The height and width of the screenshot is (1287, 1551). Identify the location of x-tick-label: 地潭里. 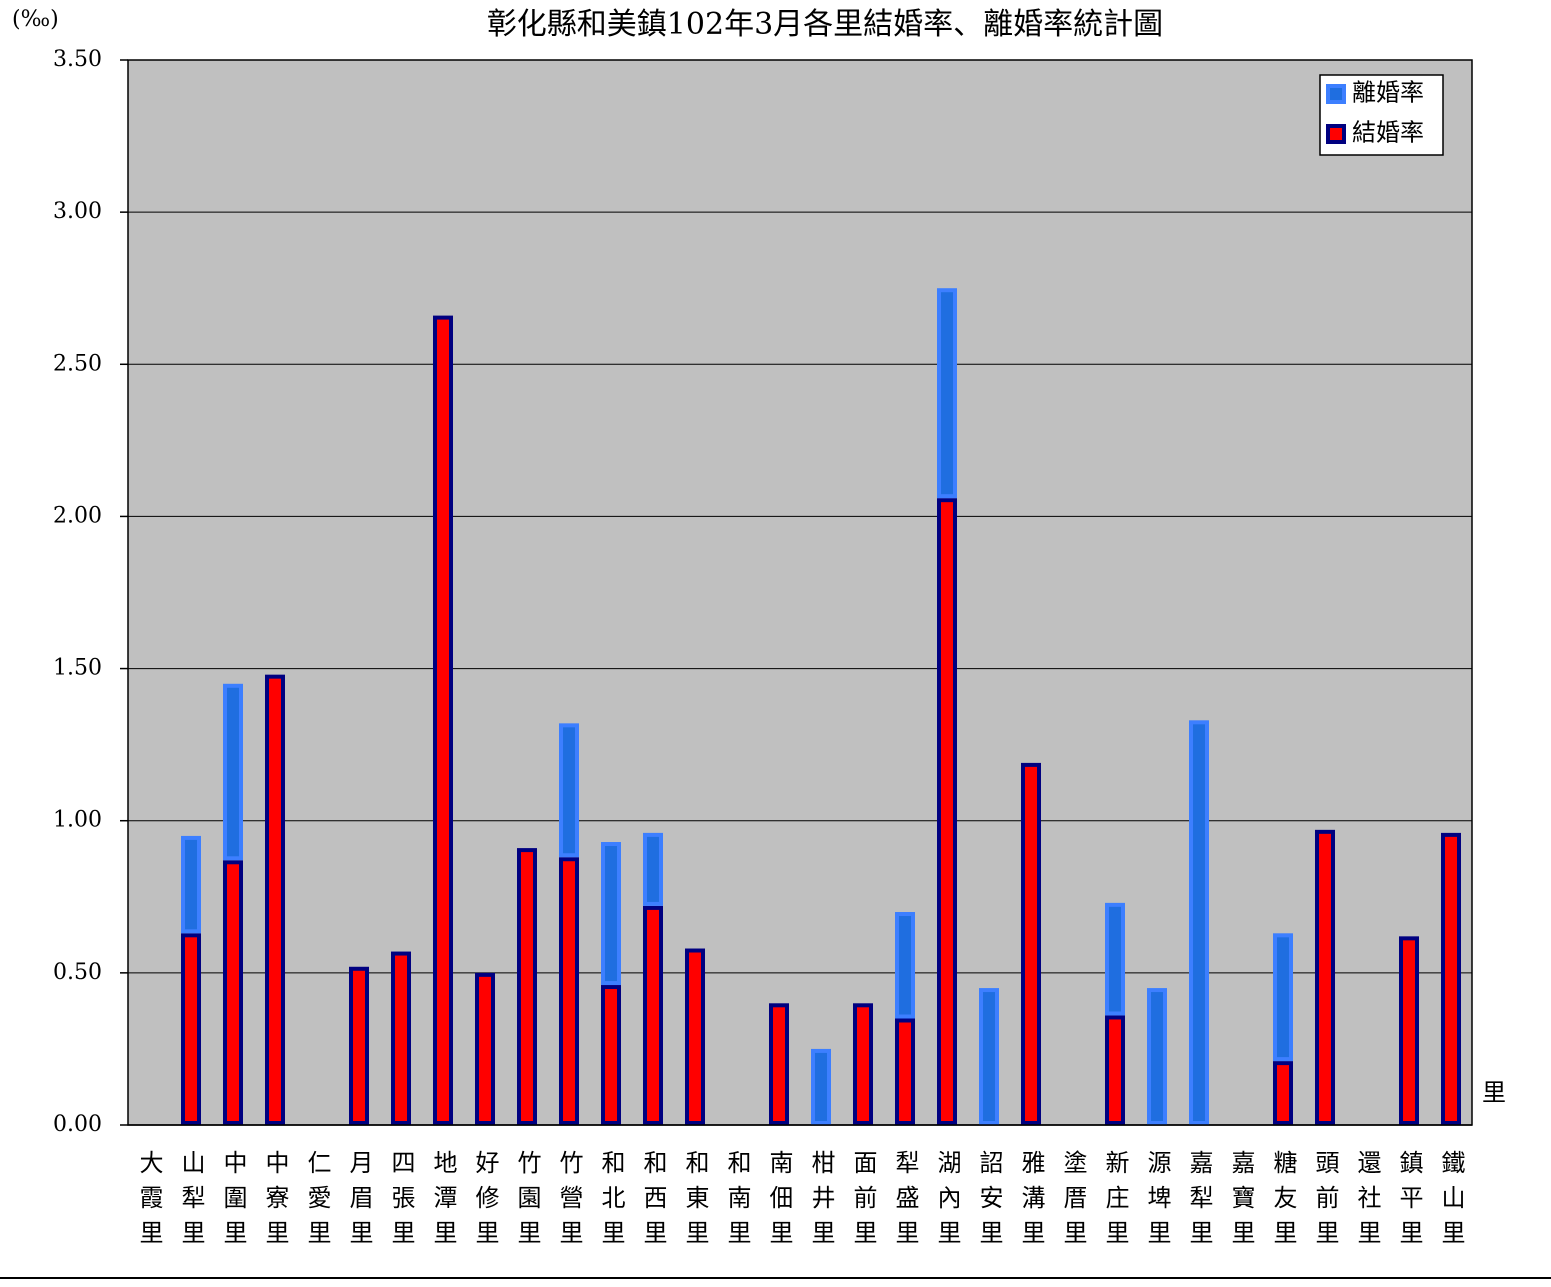
(443, 1202).